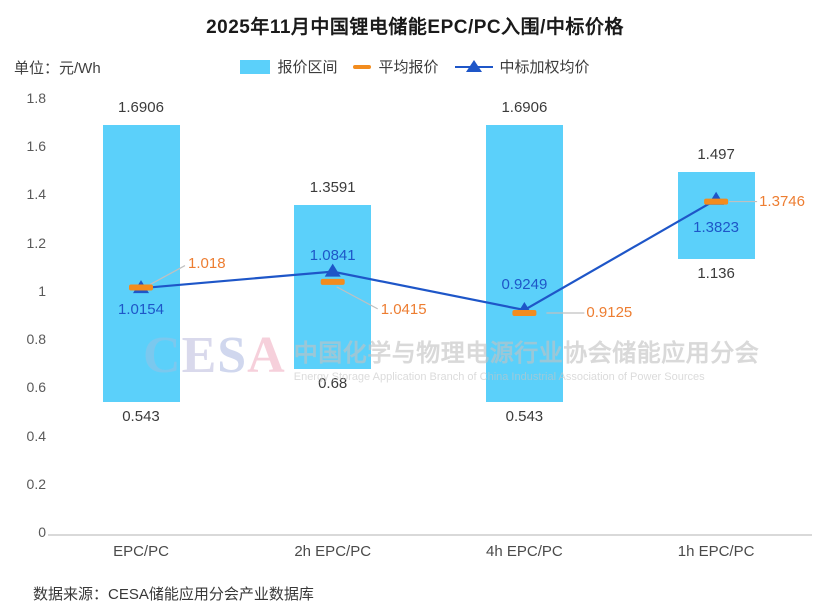 This screenshot has width=830, height=616. What do you see at coordinates (428, 255) in the screenshot?
I see `weighted-price-line` at bounding box center [428, 255].